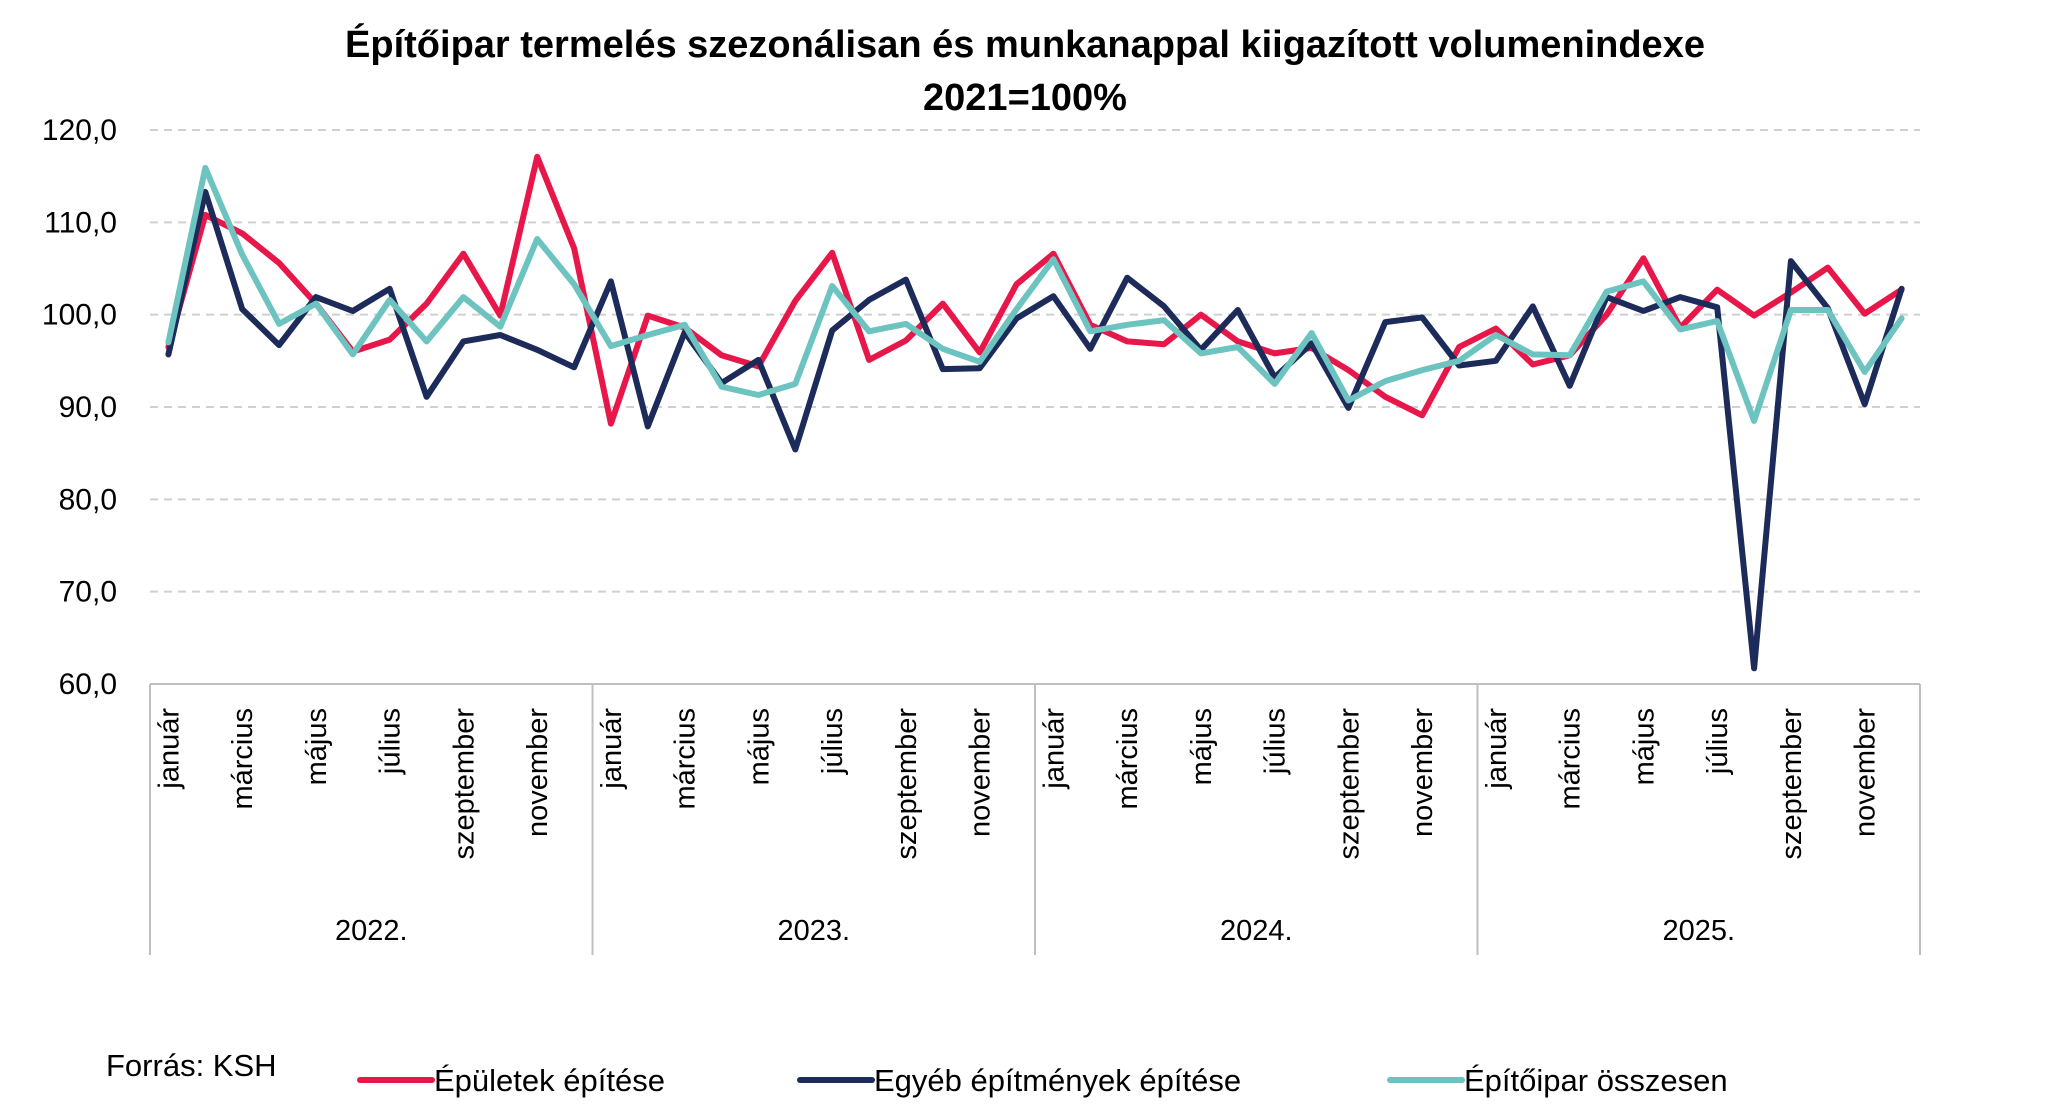  I want to click on y-tick-label: 60,0, so click(88, 684).